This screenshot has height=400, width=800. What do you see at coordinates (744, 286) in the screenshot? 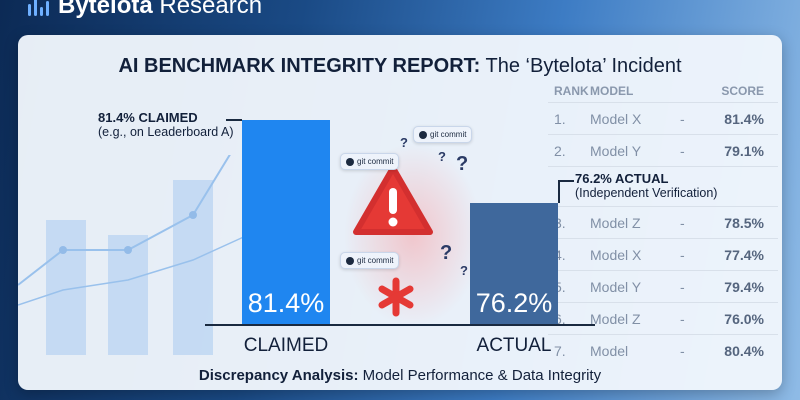
I see `score-cell: 79.4%` at bounding box center [744, 286].